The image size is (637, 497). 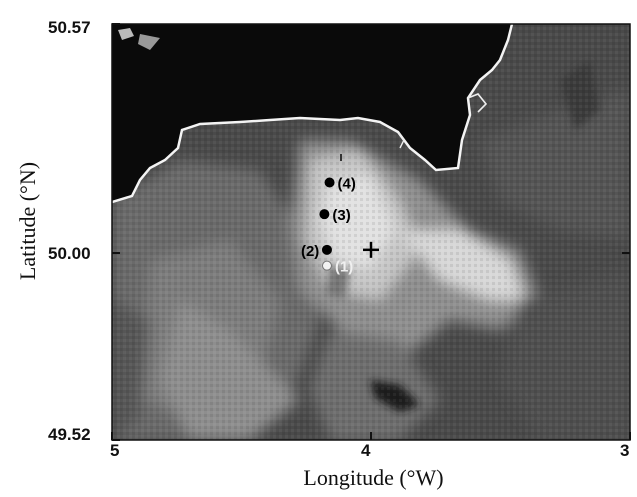 What do you see at coordinates (344, 267) in the screenshot?
I see `station-label: (1)` at bounding box center [344, 267].